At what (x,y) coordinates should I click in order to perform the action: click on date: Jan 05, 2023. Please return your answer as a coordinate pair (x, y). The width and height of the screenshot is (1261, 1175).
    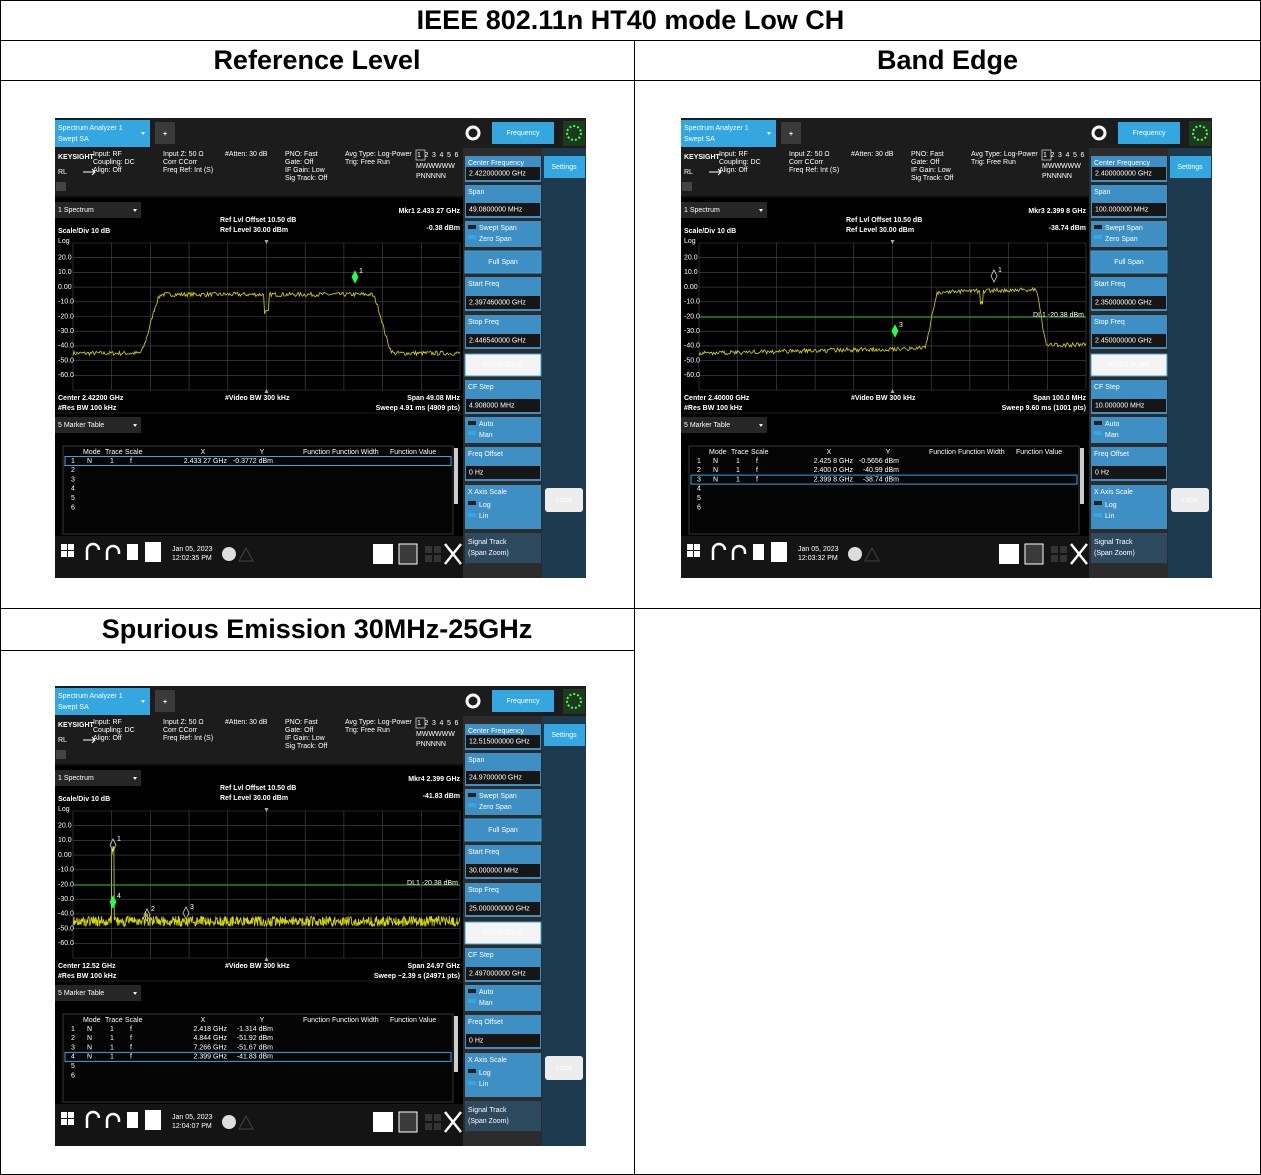
    Looking at the image, I should click on (818, 549).